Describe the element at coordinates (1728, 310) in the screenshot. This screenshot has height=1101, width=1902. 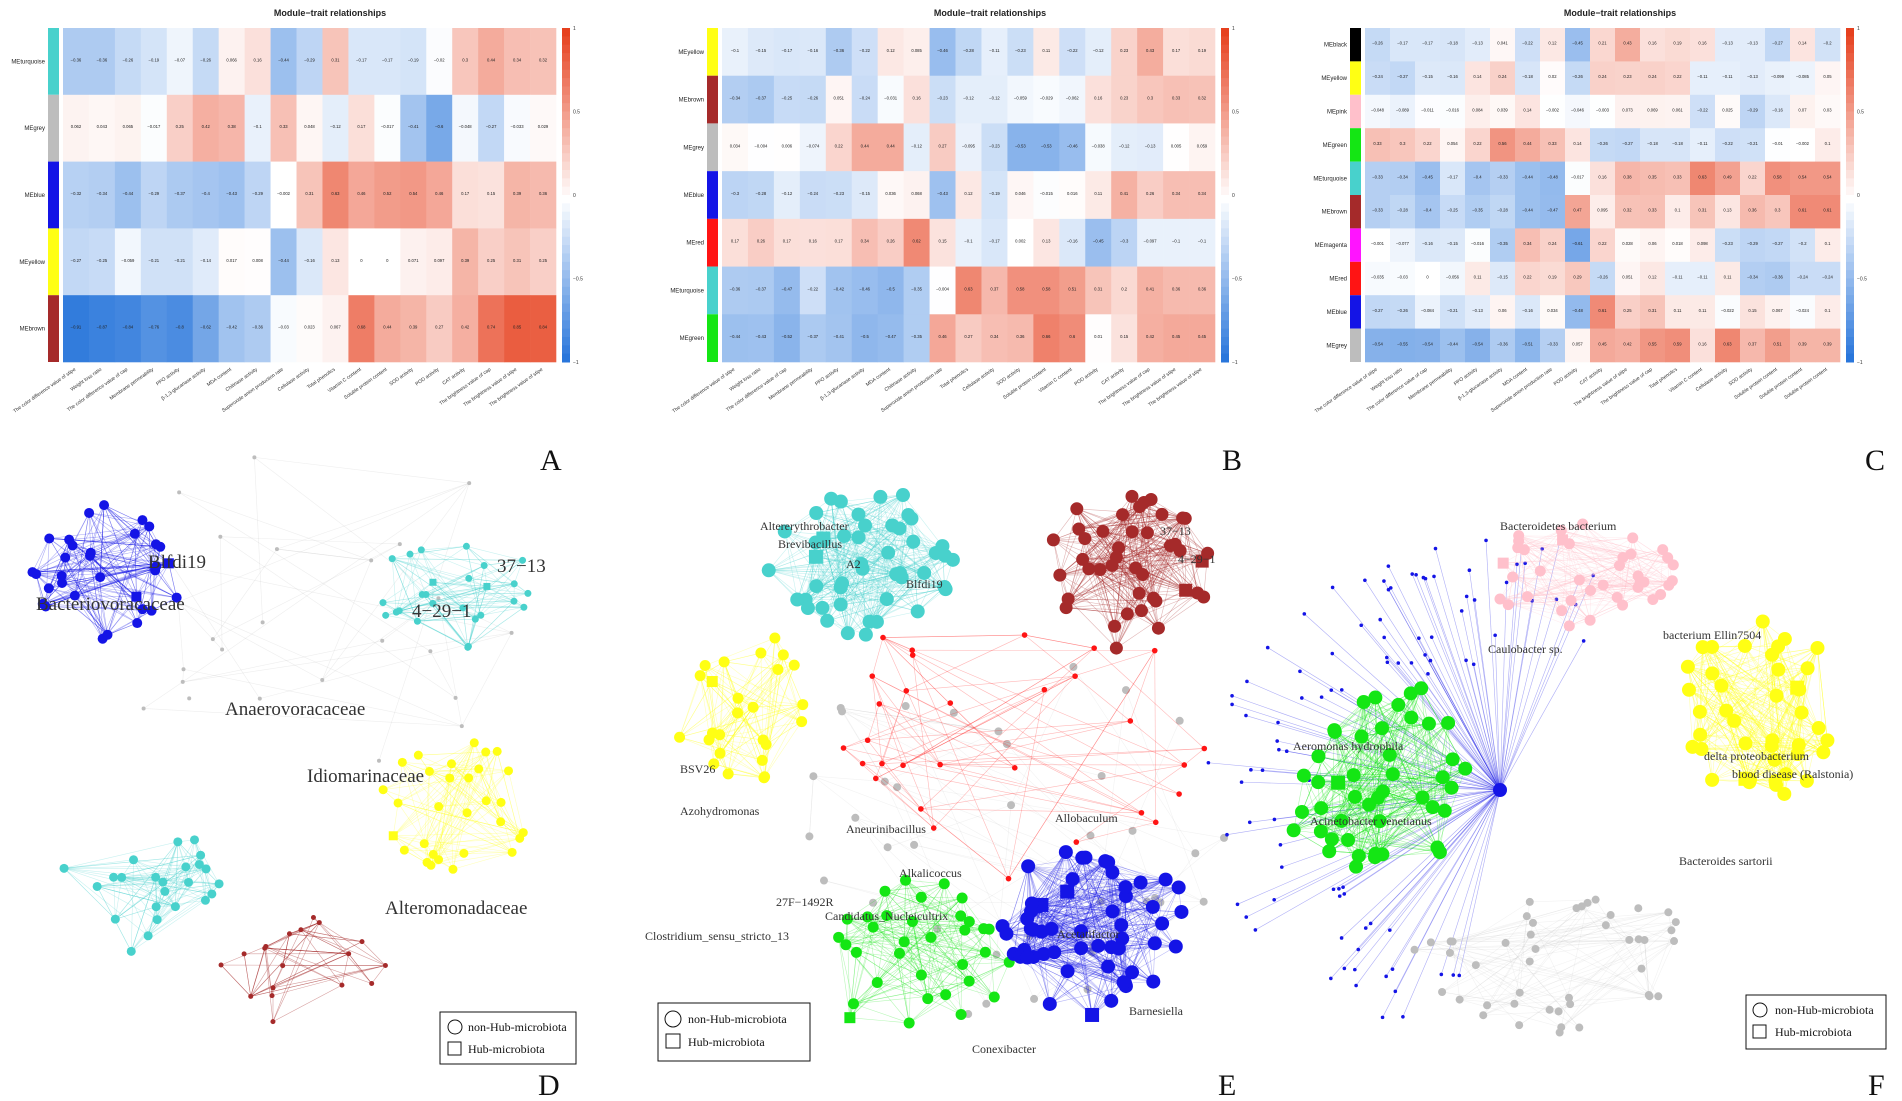
I see `cell-value: −0.022` at that location.